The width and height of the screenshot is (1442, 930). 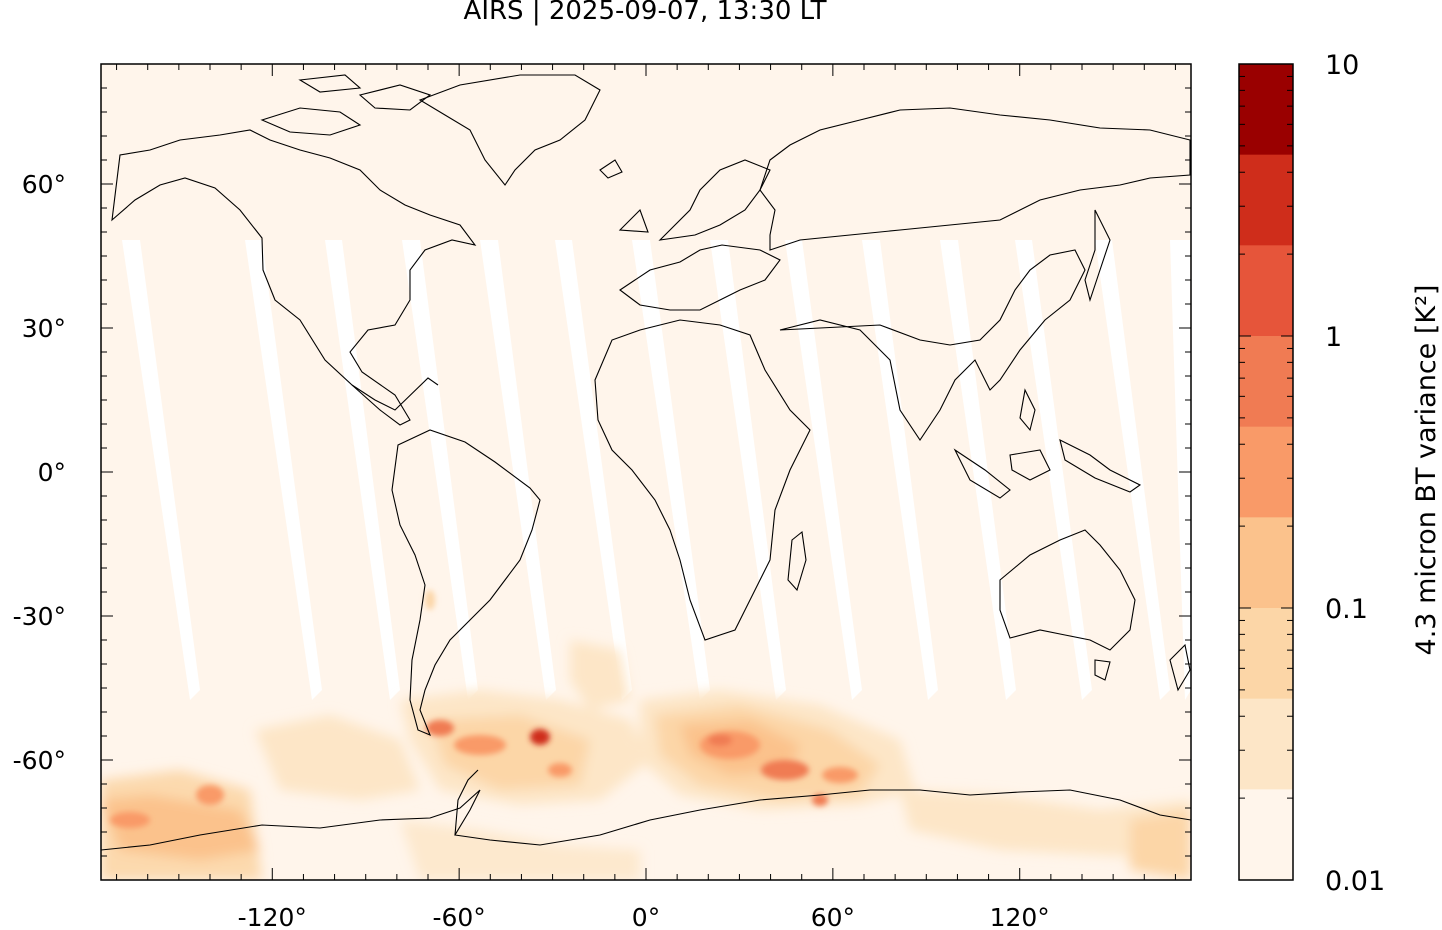 I want to click on colorbar-frame, so click(x=1266, y=472).